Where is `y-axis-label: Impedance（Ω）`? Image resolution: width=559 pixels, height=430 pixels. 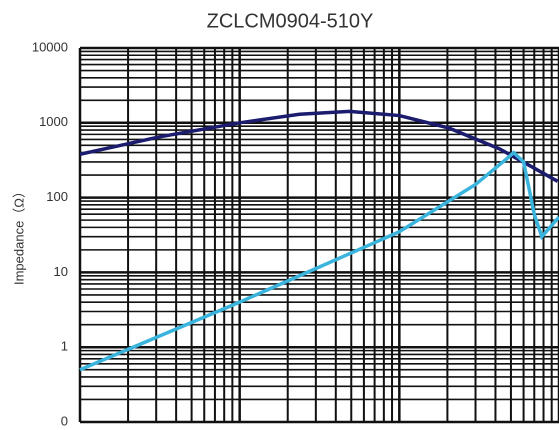
y-axis-label: Impedance（Ω） is located at coordinates (18, 235).